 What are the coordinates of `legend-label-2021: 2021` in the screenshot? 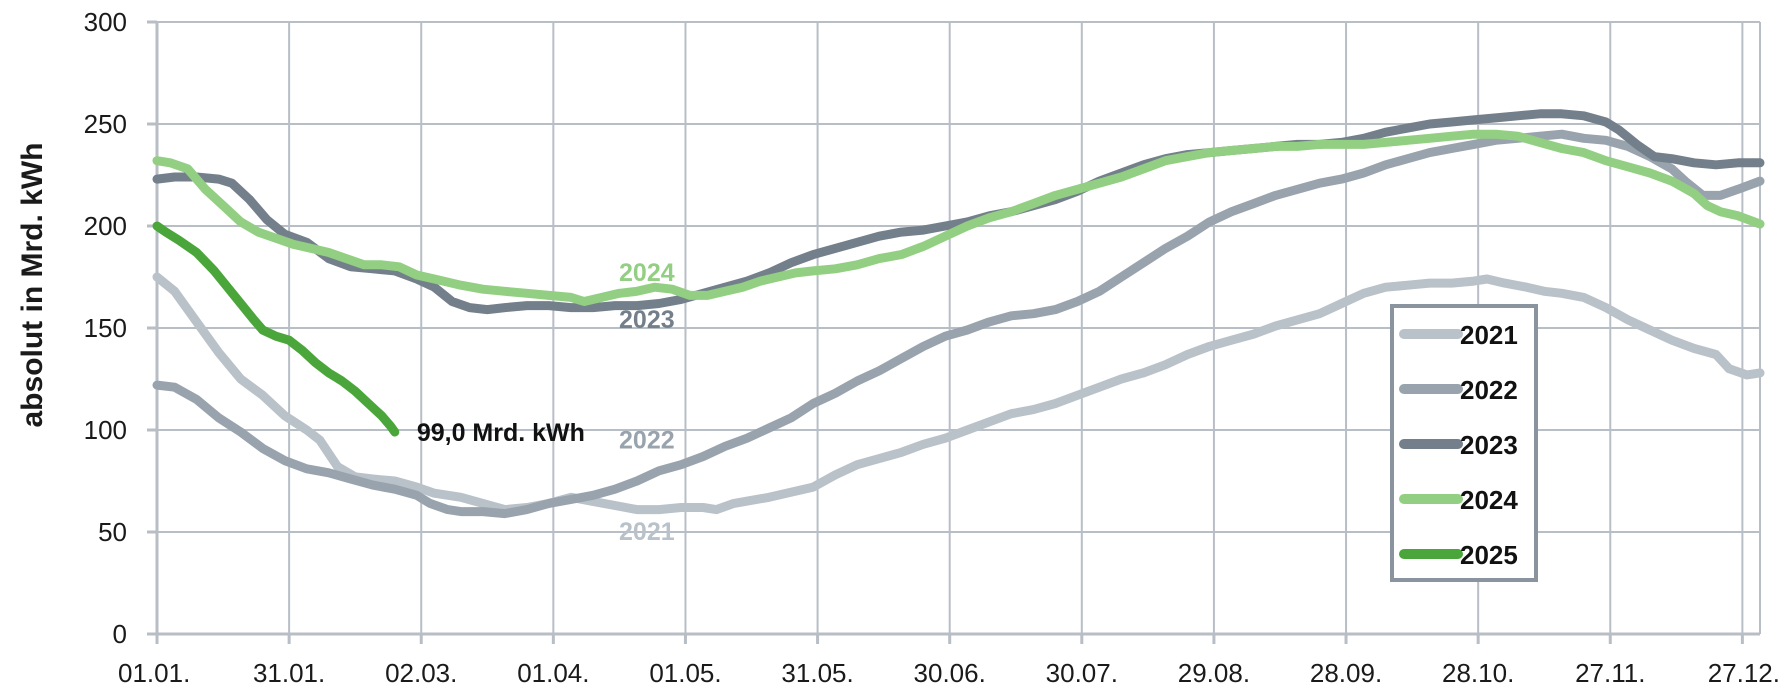 It's located at (1489, 335).